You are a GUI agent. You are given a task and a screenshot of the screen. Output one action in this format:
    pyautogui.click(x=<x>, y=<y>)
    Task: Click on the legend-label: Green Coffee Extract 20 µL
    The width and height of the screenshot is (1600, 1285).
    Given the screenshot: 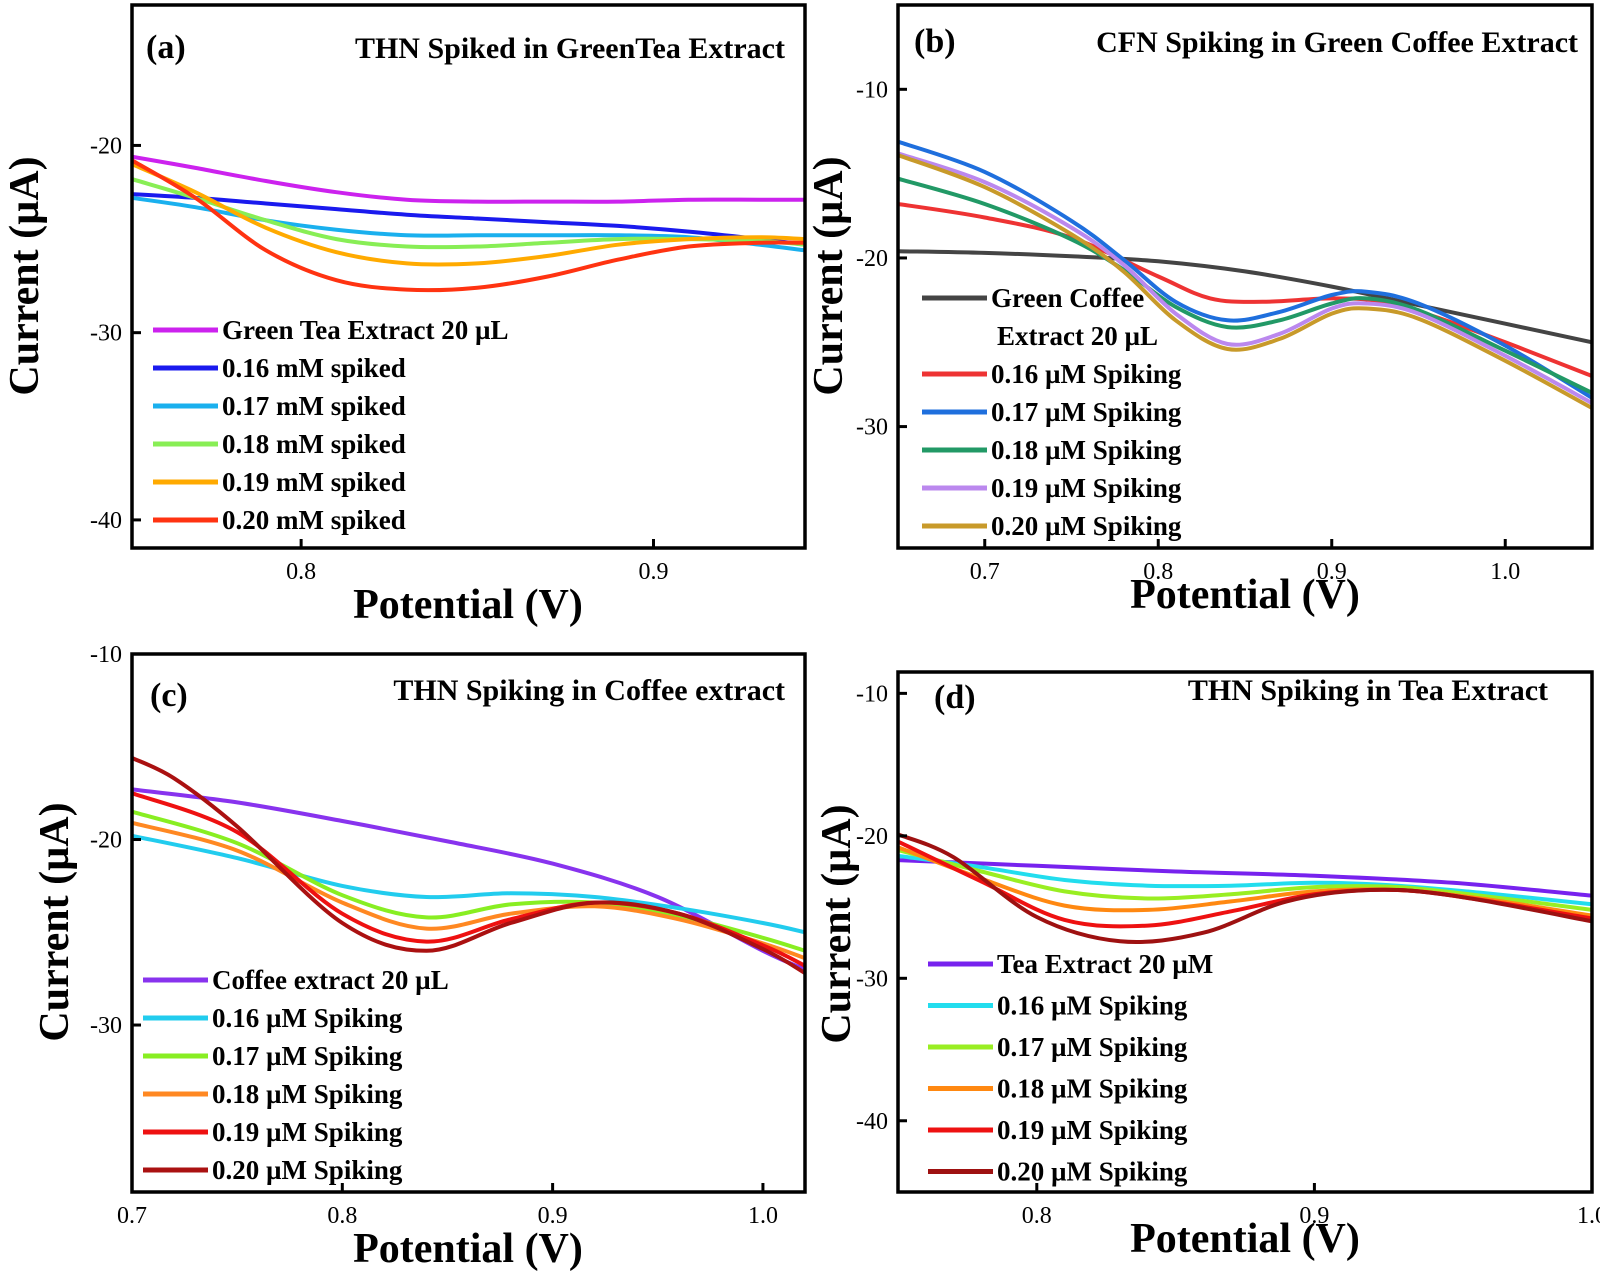 What is the action you would take?
    pyautogui.click(x=1074, y=317)
    